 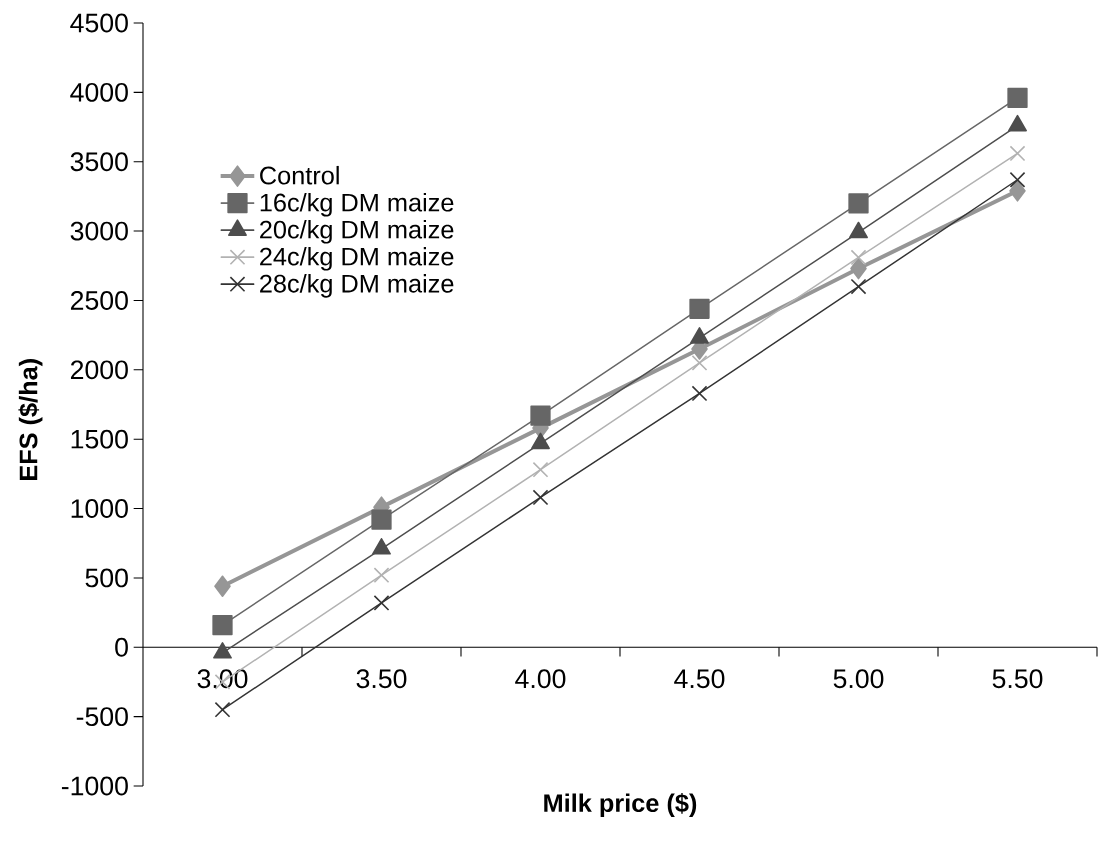 What do you see at coordinates (99, 370) in the screenshot?
I see `y-tick-label: 2000` at bounding box center [99, 370].